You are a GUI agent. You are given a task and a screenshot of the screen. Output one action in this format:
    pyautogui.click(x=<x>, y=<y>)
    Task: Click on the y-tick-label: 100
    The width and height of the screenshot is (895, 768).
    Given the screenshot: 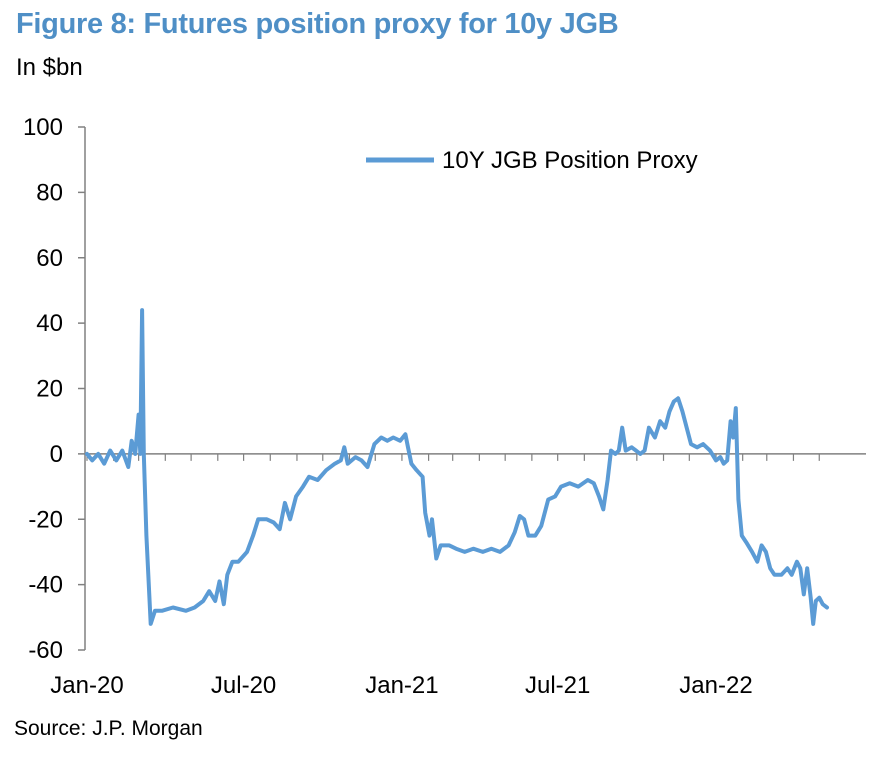 What is the action you would take?
    pyautogui.click(x=43, y=127)
    